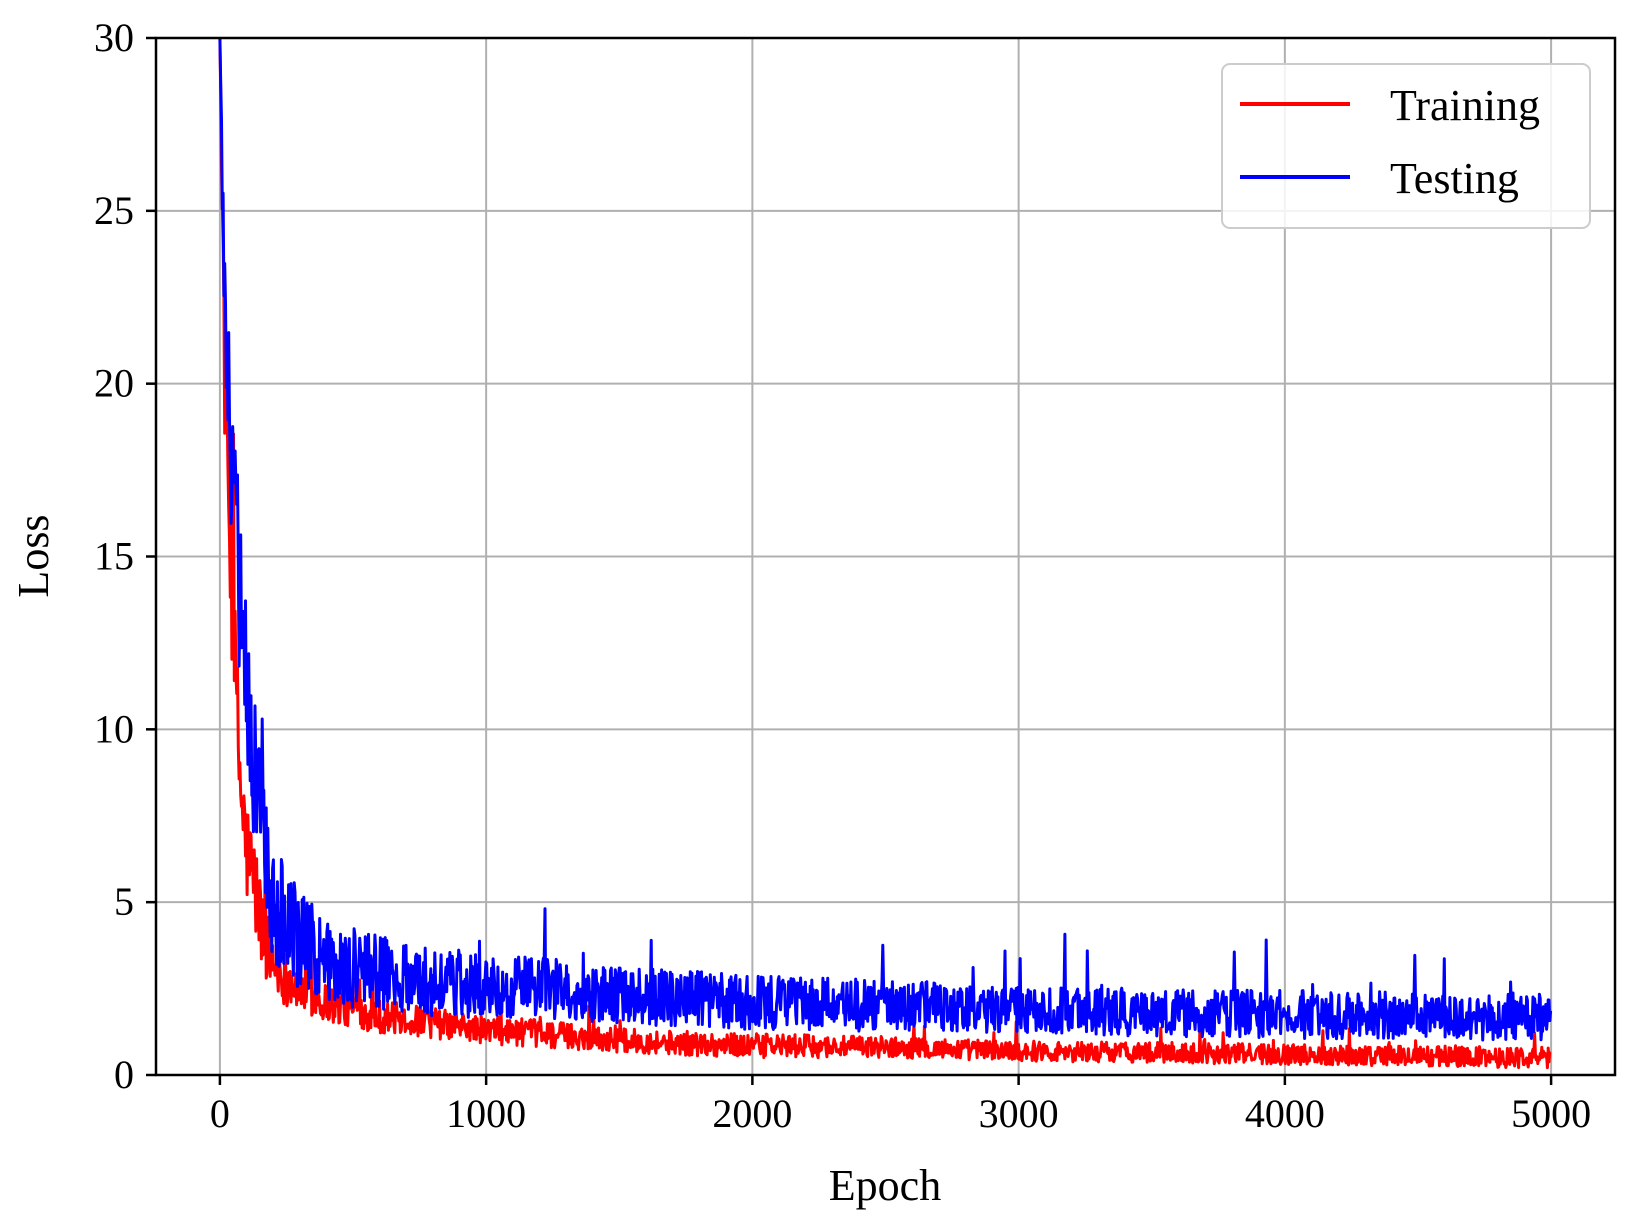  What do you see at coordinates (33, 555) in the screenshot?
I see `y-axis-label: Loss` at bounding box center [33, 555].